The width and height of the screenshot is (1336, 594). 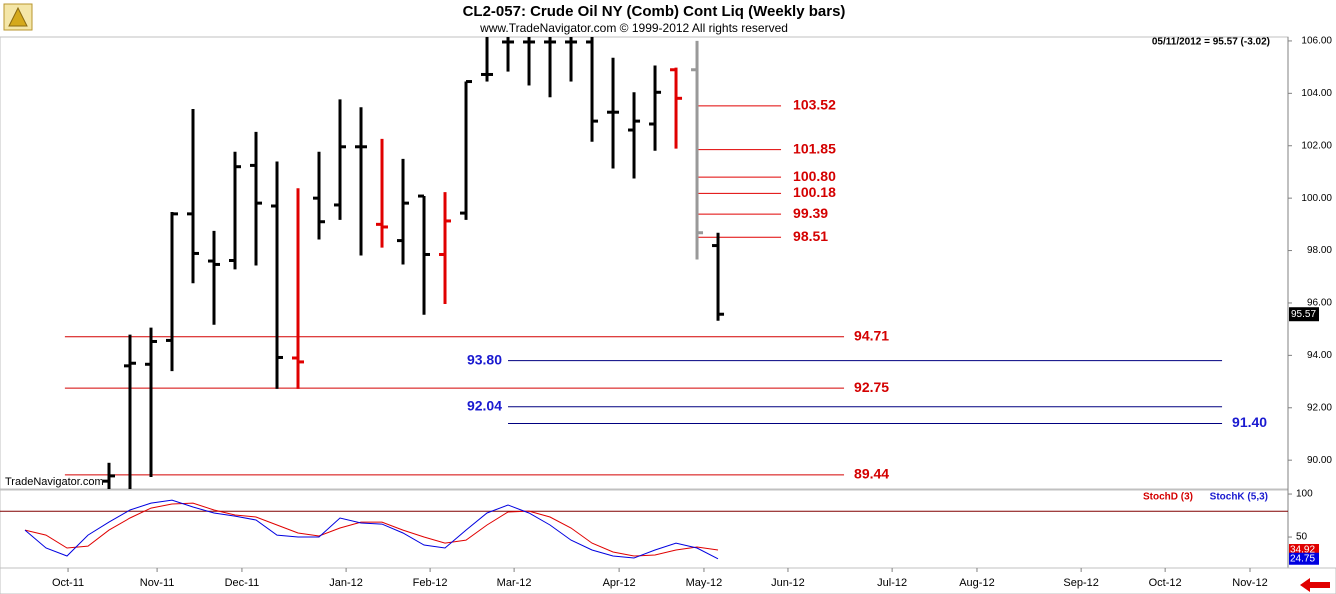 What do you see at coordinates (1319, 250) in the screenshot?
I see `y-tick-label: 98.00` at bounding box center [1319, 250].